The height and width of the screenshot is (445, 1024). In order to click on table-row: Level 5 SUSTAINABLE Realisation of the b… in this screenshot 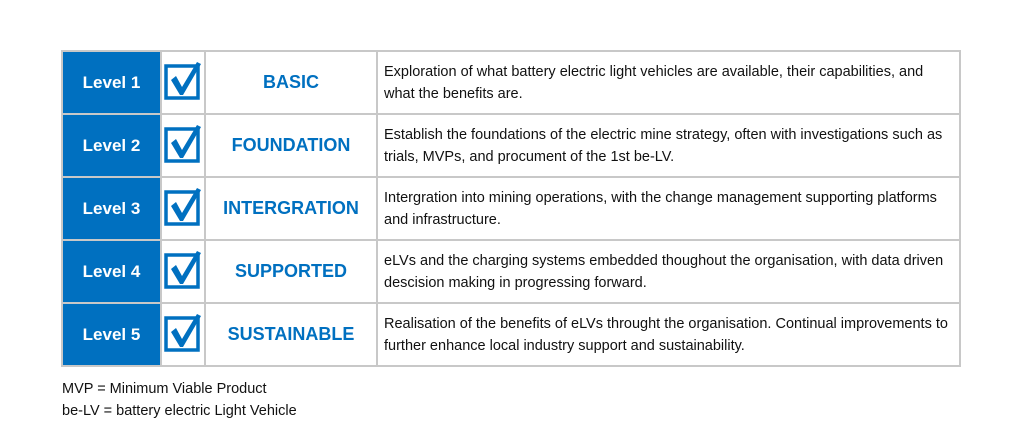, I will do `click(511, 334)`.